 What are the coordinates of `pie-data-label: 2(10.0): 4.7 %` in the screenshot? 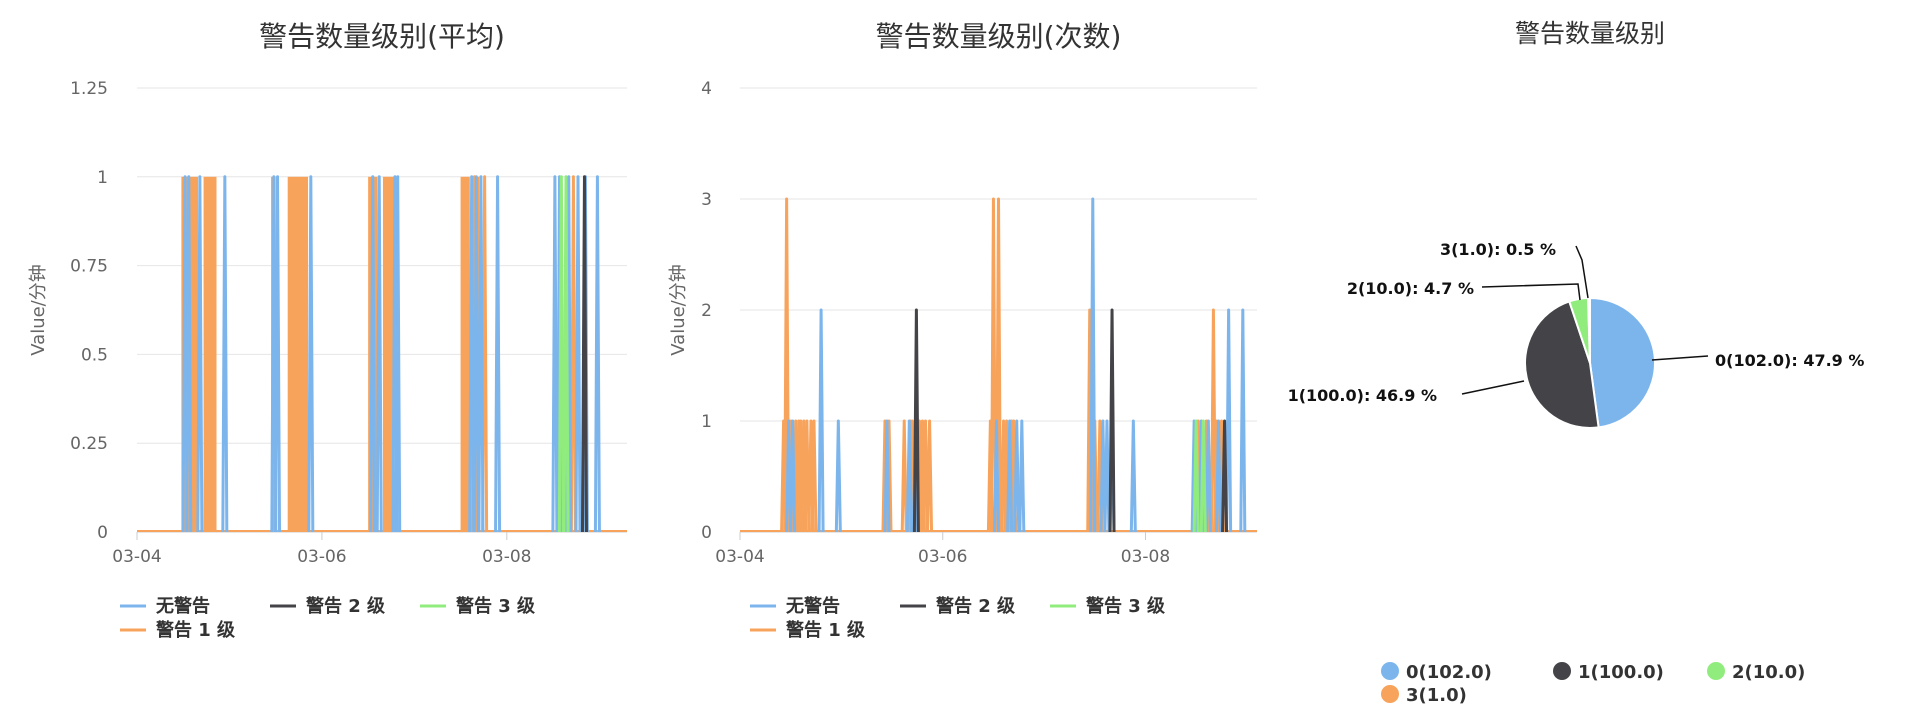 It's located at (1410, 288).